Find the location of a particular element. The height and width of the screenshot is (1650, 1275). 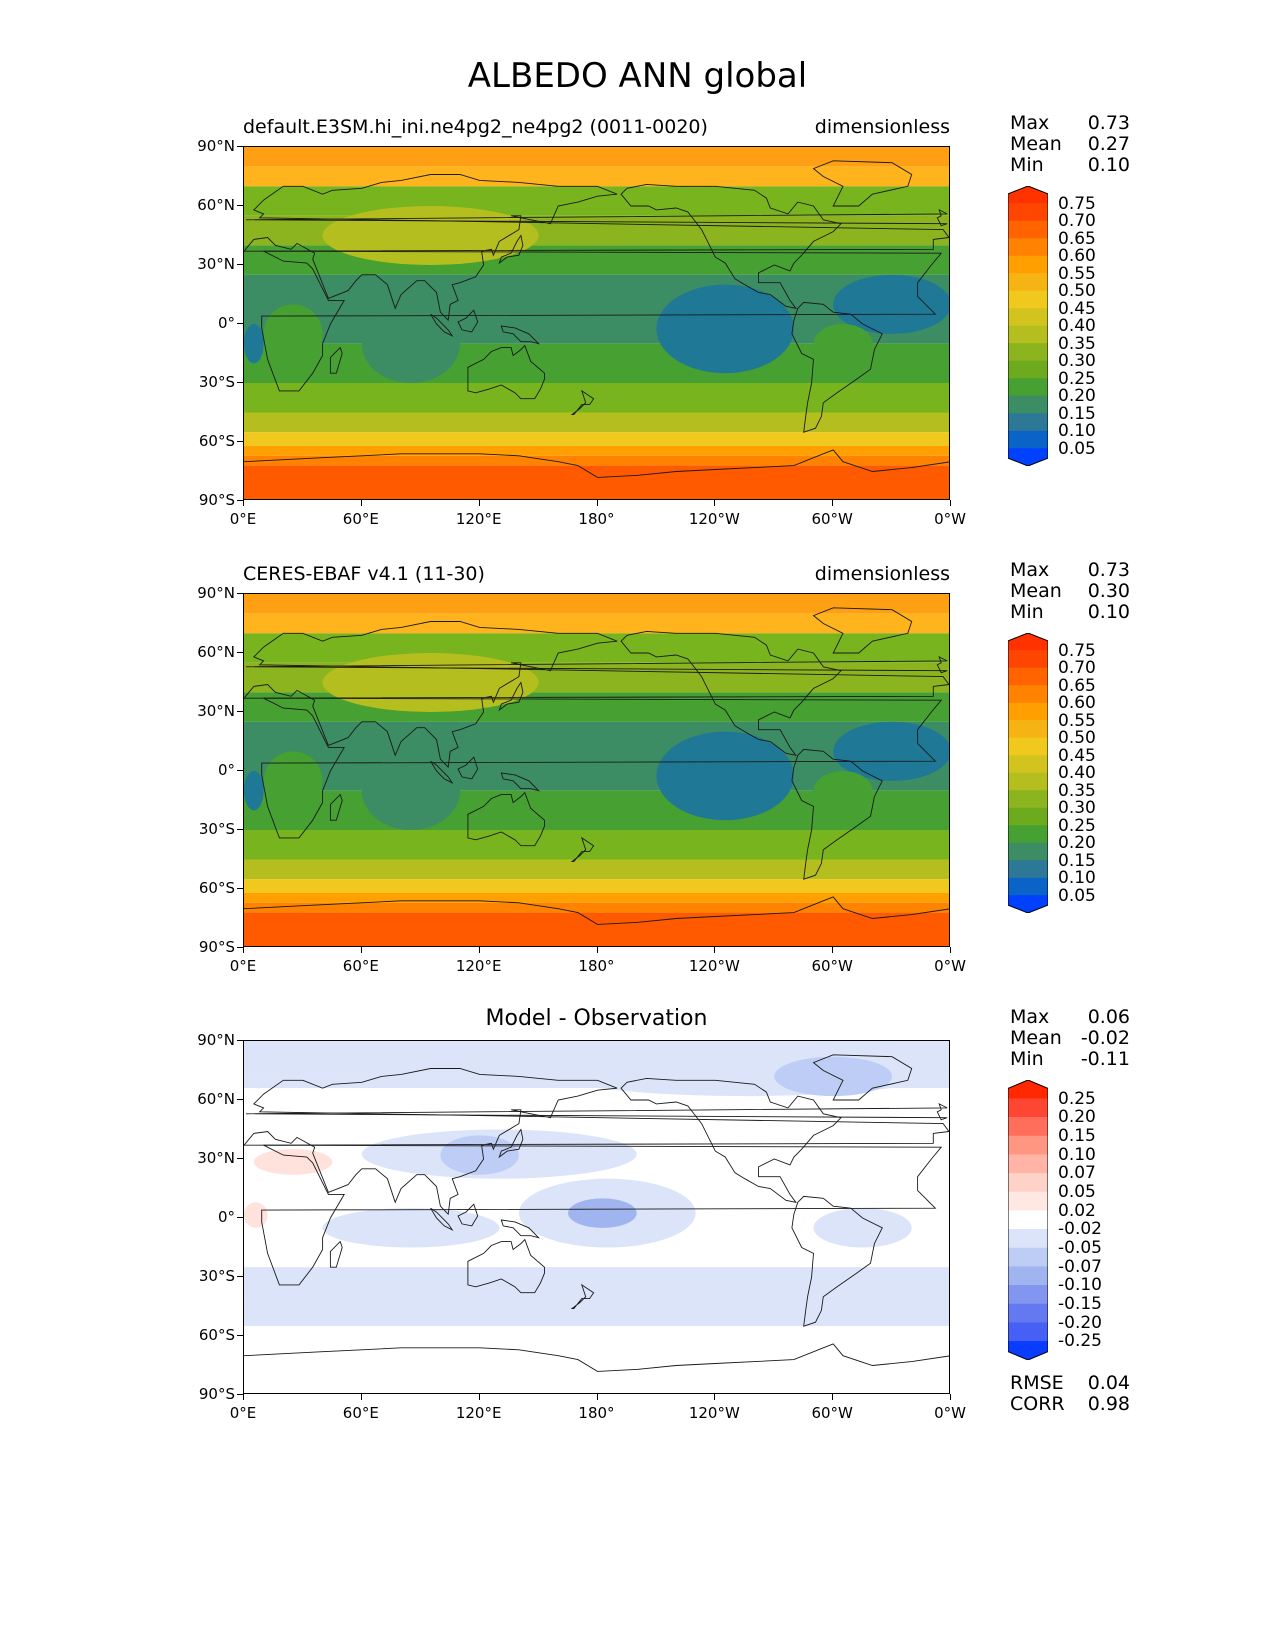

lon-tick-label: 180° is located at coordinates (596, 1413).